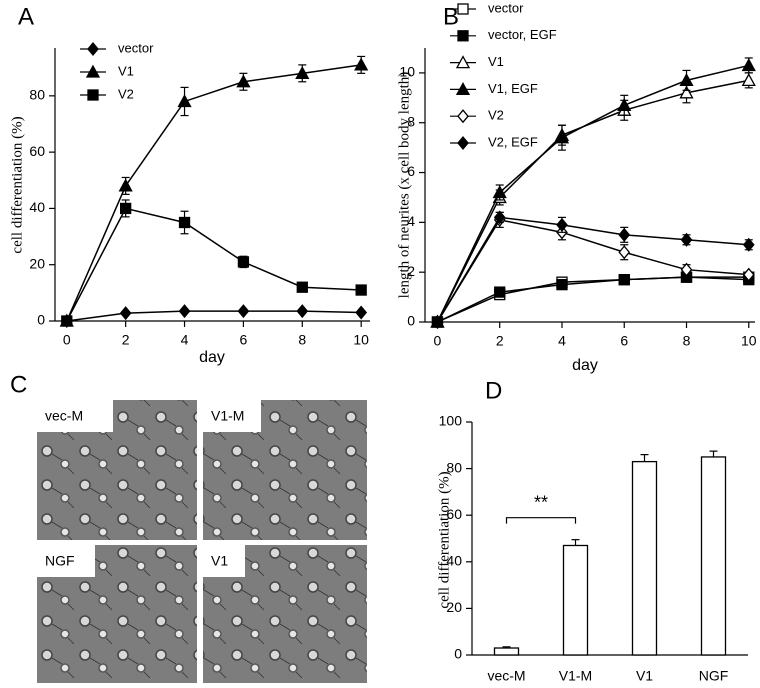 Image resolution: width=760 pixels, height=688 pixels. Describe the element at coordinates (585, 365) in the screenshot. I see `x-axis-label: day` at that location.